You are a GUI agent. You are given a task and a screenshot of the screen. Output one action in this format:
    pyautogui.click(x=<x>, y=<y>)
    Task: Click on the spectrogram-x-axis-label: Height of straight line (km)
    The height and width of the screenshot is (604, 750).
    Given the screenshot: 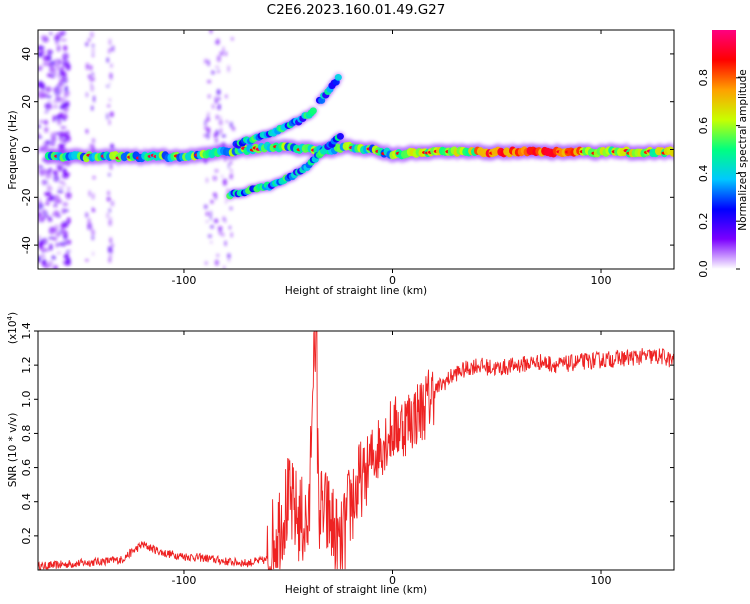 What is the action you would take?
    pyautogui.click(x=356, y=291)
    